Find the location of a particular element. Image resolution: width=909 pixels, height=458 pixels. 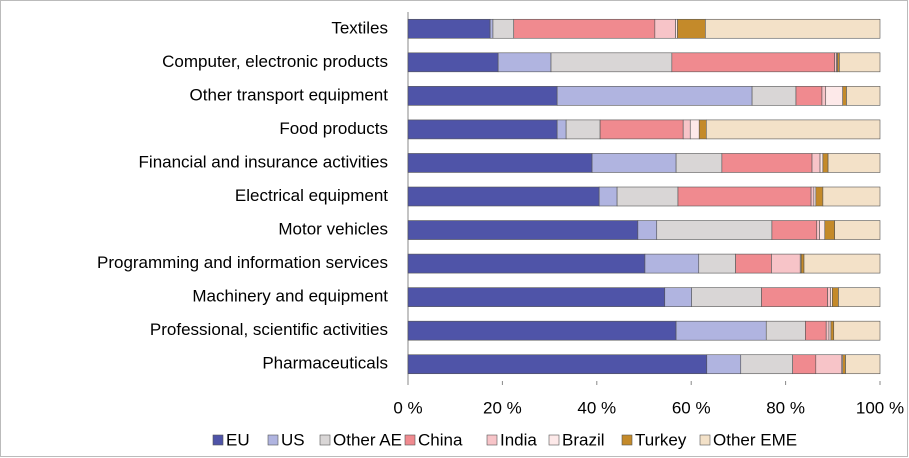

legend-label: China is located at coordinates (440, 439).